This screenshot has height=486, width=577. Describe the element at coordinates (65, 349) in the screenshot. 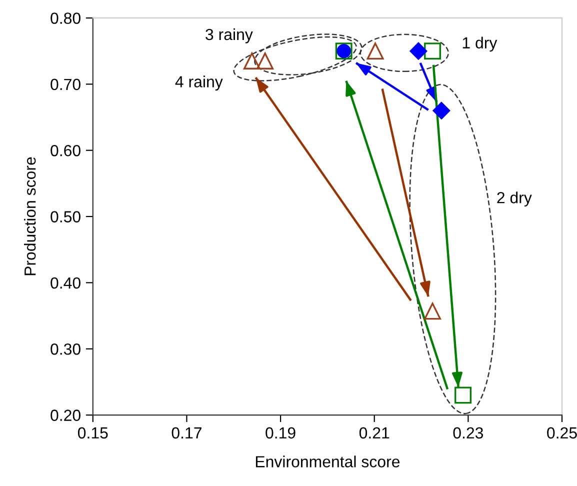

I see `y-tick-label: 0.30` at that location.